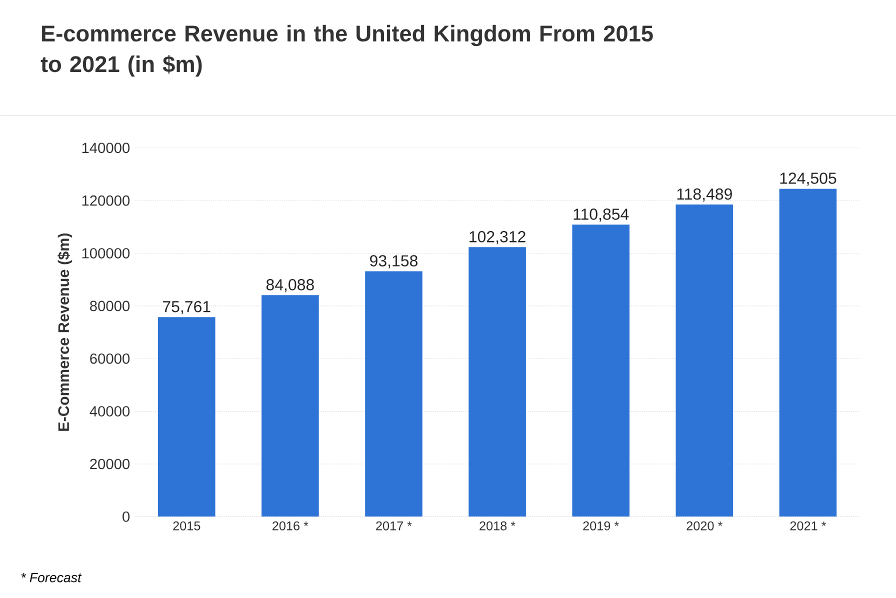  What do you see at coordinates (106, 201) in the screenshot?
I see `y-tick-label: 120000` at bounding box center [106, 201].